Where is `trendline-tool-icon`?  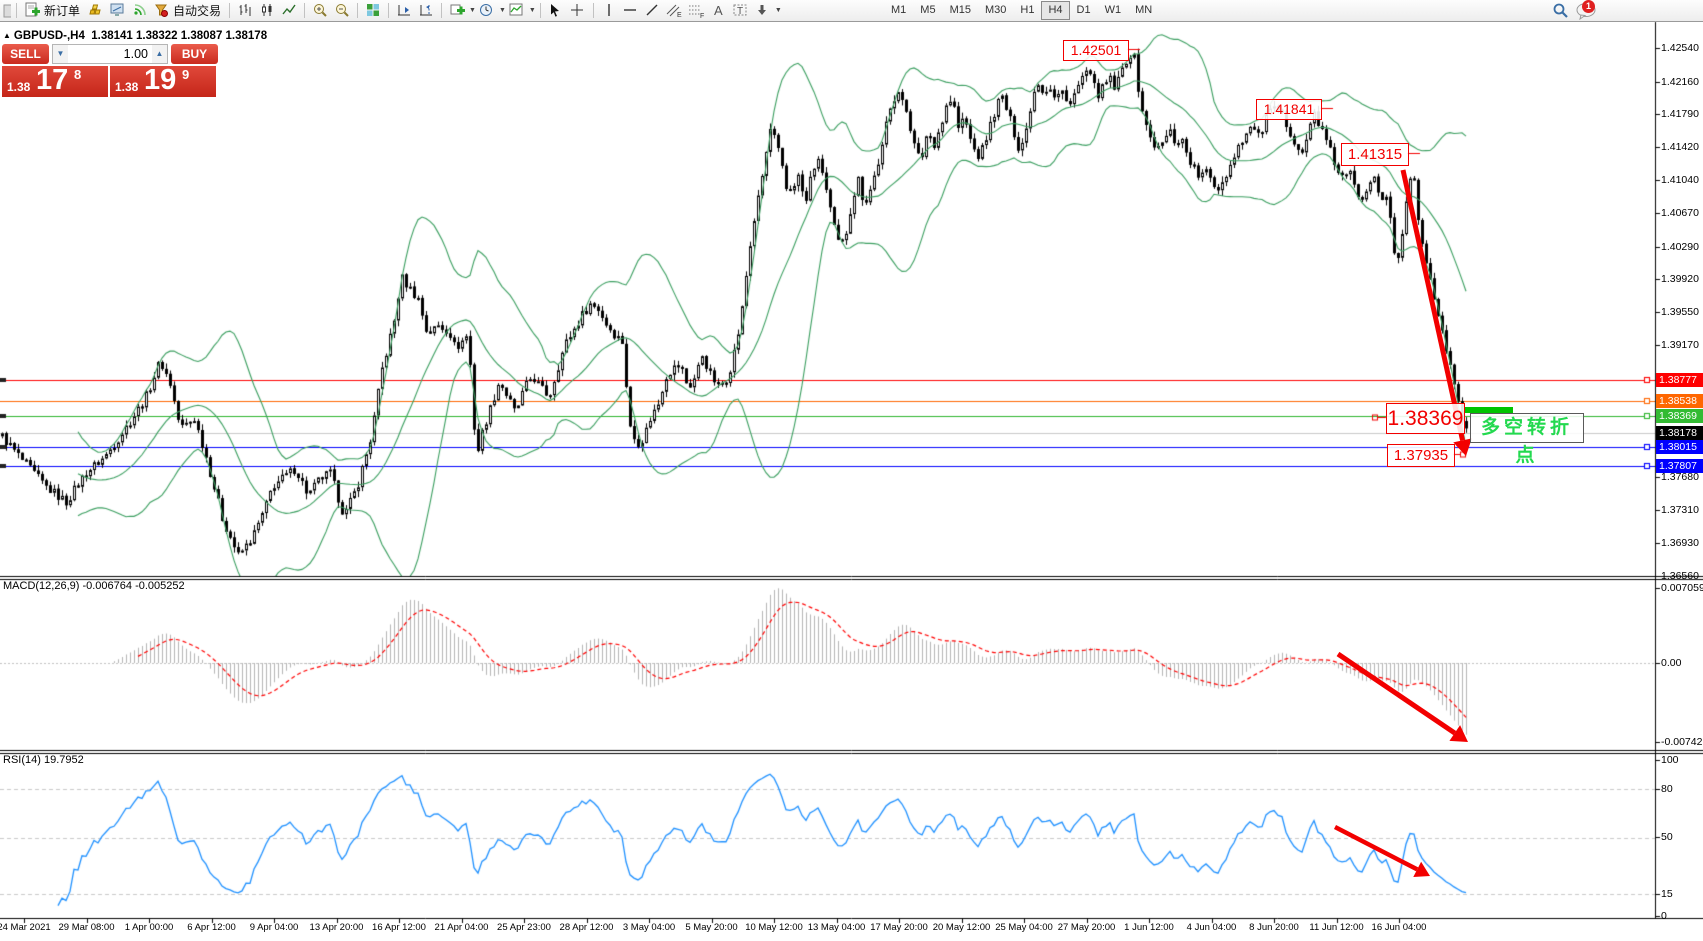
trendline-tool-icon is located at coordinates (653, 11).